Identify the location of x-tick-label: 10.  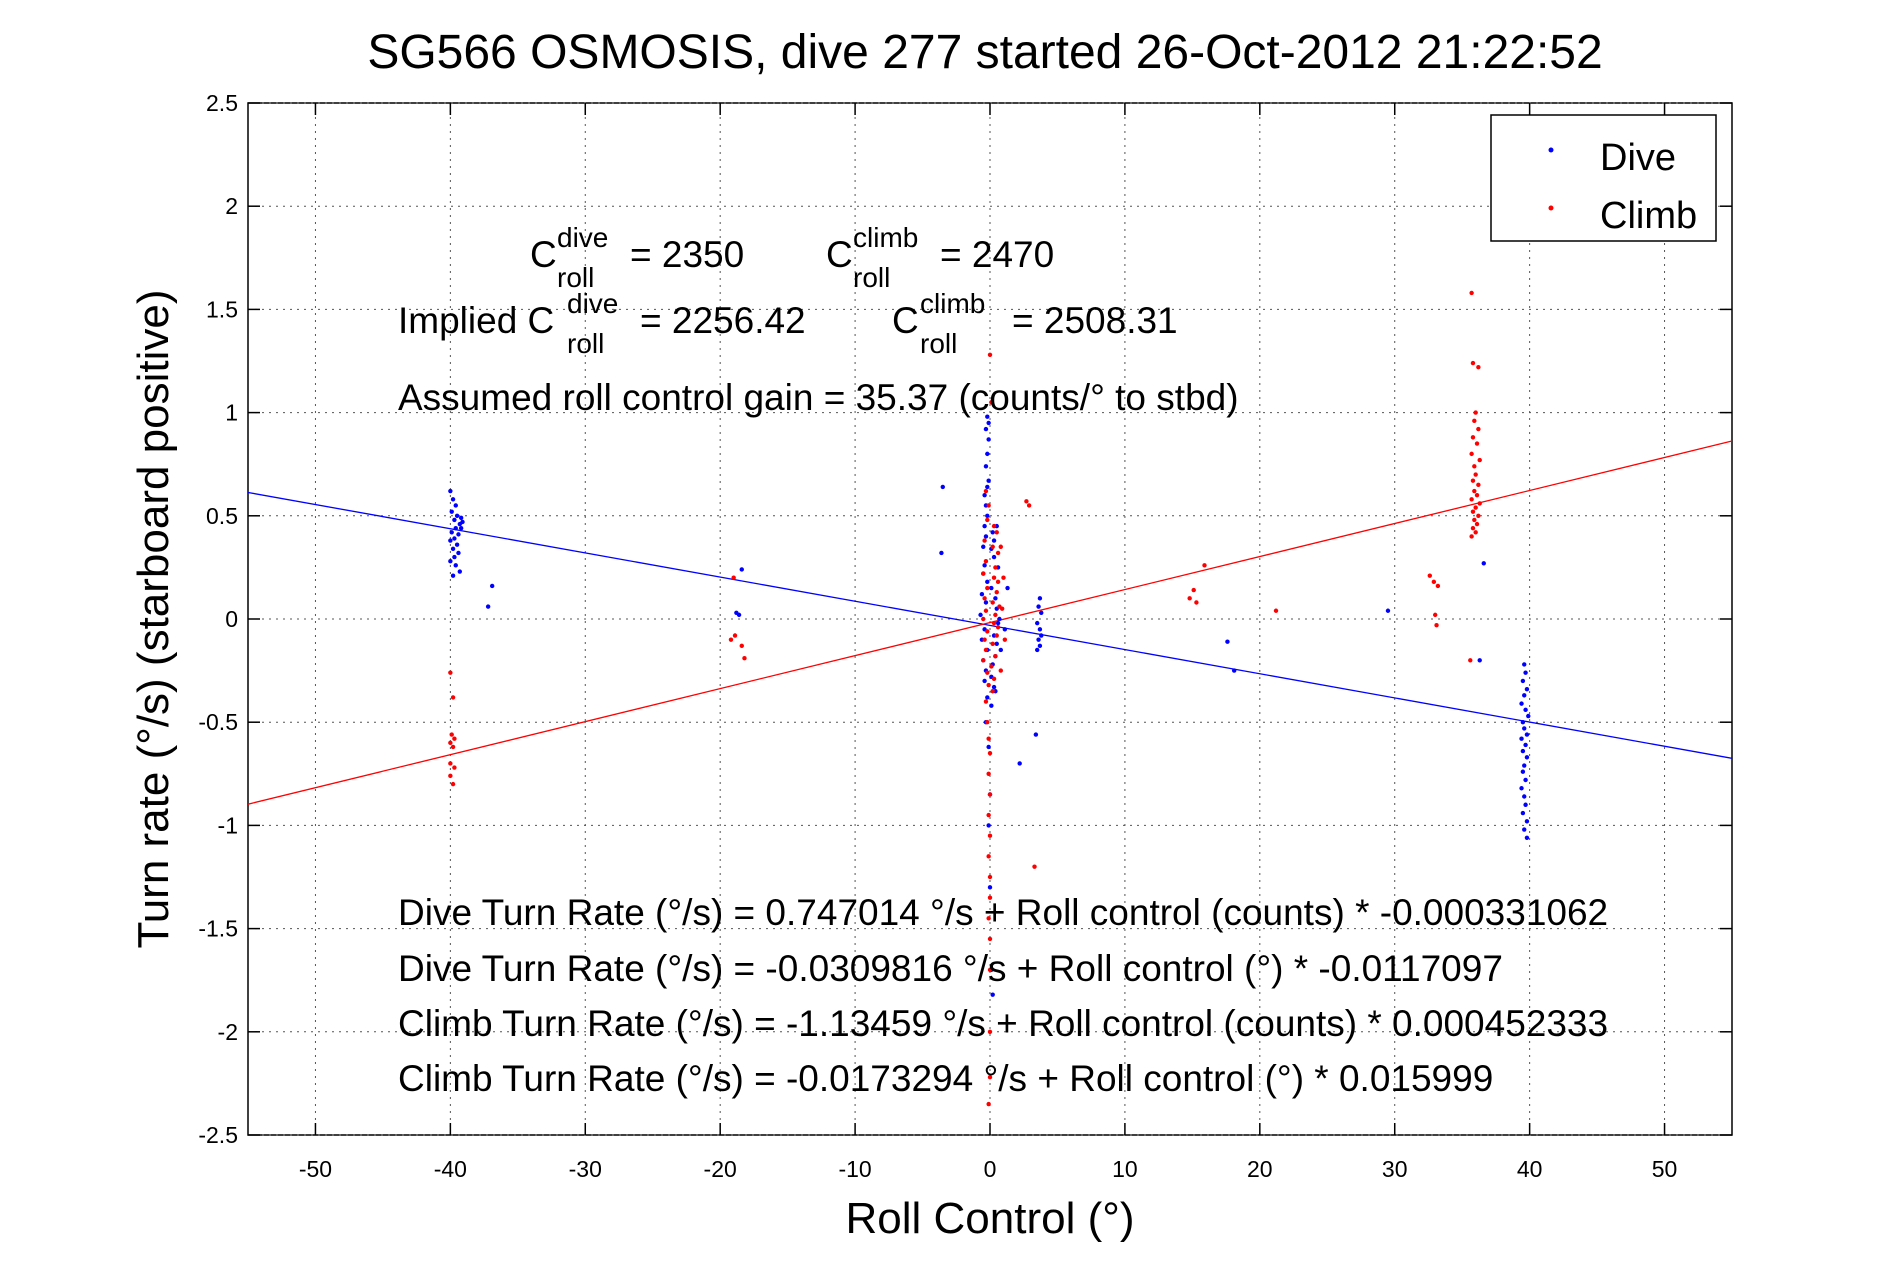
(1125, 1169).